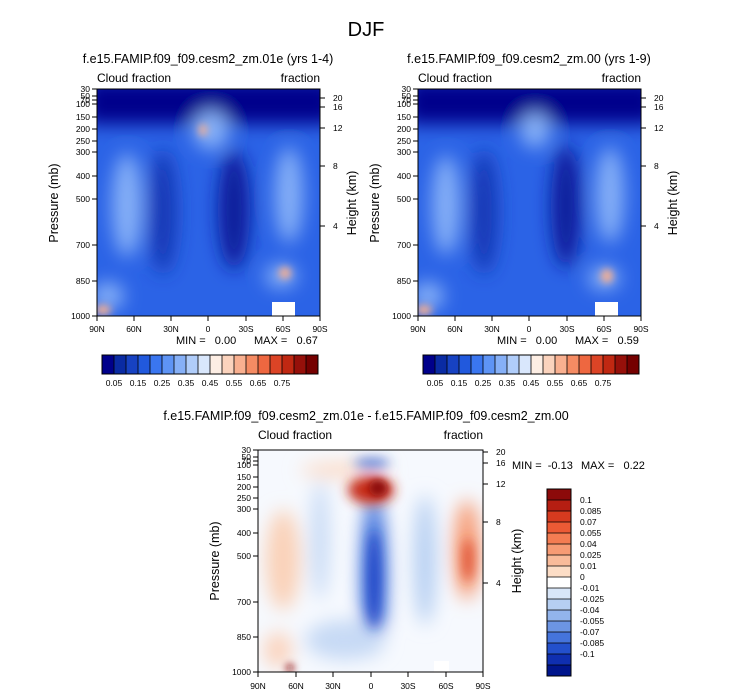 This screenshot has height=696, width=733. What do you see at coordinates (282, 383) in the screenshot?
I see `colorbar-label: 0.75` at bounding box center [282, 383].